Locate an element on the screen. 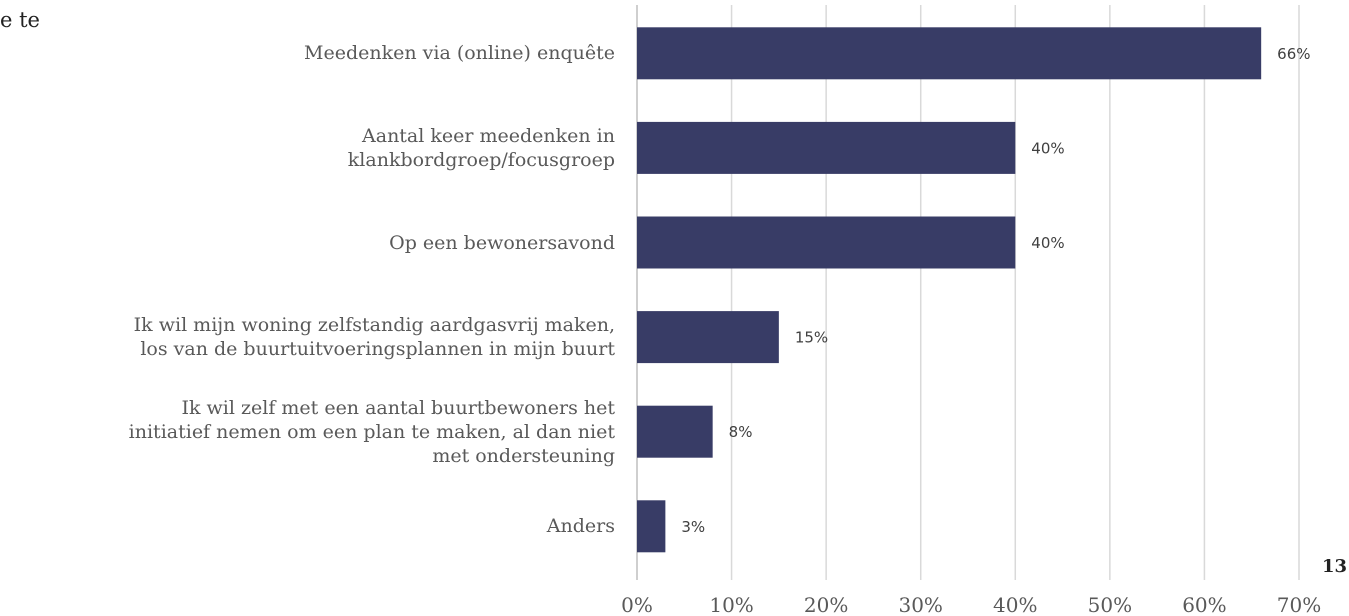 This screenshot has height=616, width=1349. x-tick-label: 40% is located at coordinates (1015, 604).